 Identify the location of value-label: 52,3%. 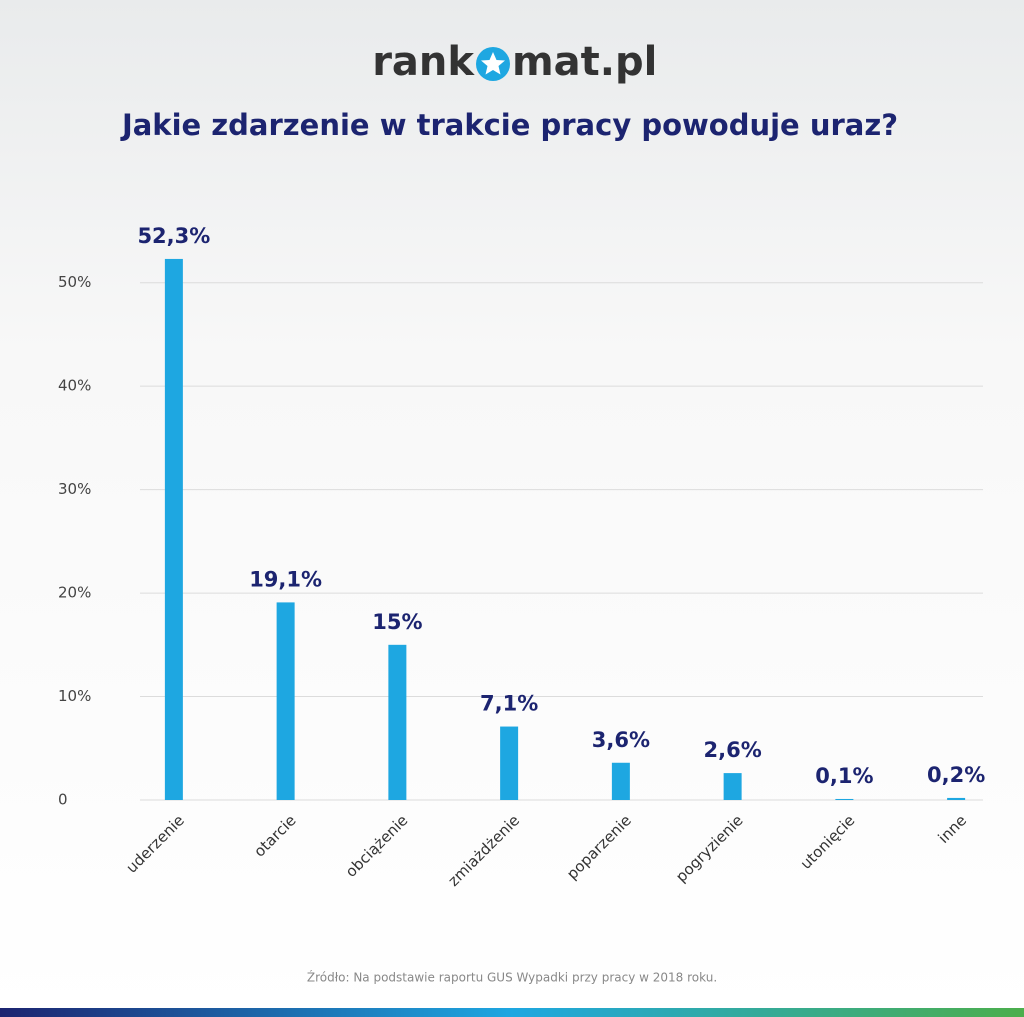
(173, 236).